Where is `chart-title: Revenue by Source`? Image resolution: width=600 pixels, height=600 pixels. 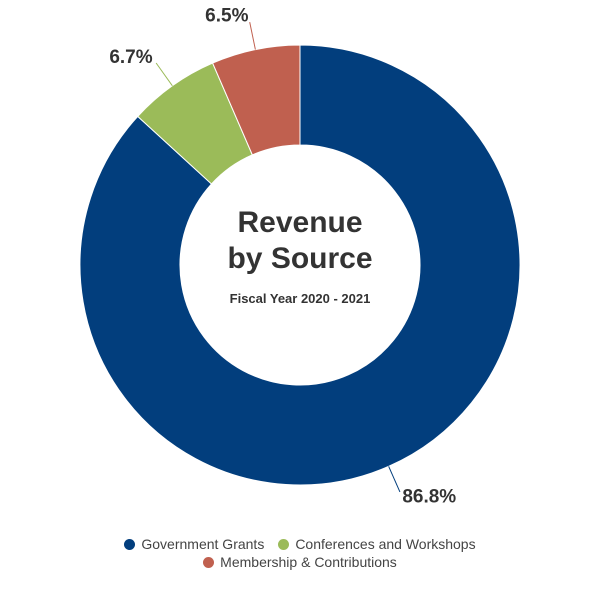 chart-title: Revenue by Source is located at coordinates (300, 240).